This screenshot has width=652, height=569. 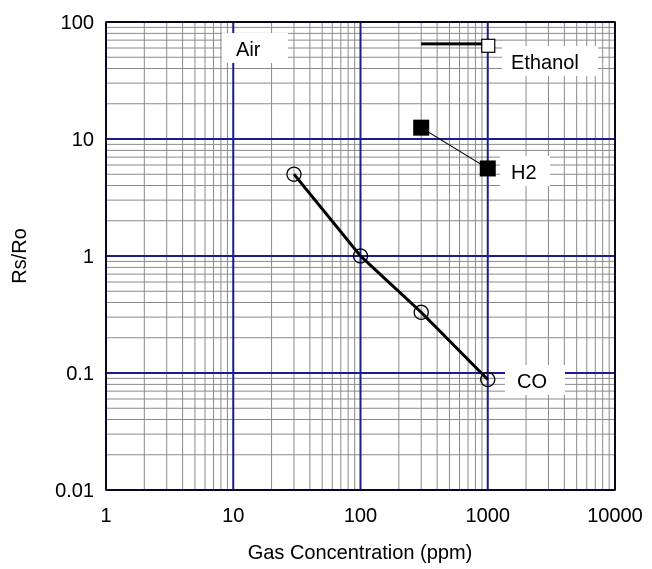 I want to click on y-tick-label: 0.1, so click(x=80, y=374).